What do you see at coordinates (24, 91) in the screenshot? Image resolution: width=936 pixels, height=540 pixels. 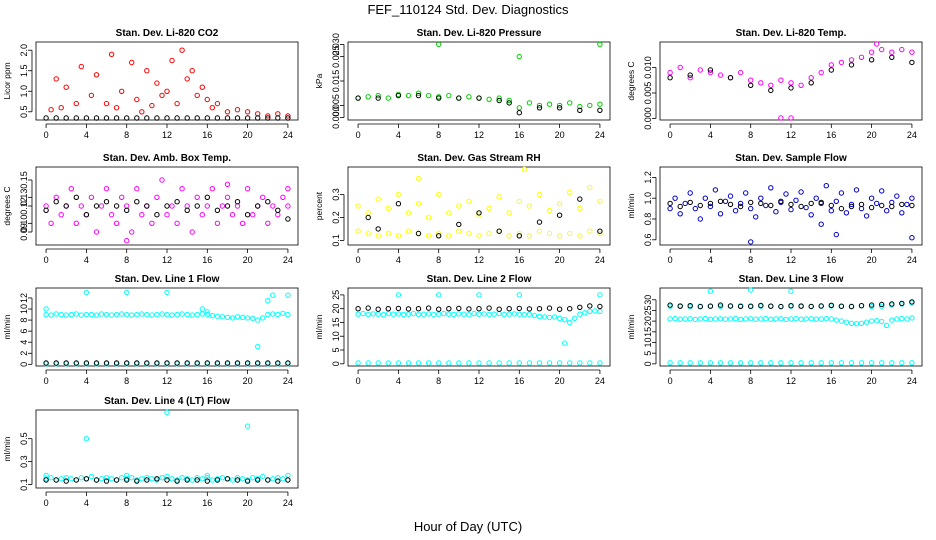 I see `y-tick-label: 1.0` at bounding box center [24, 91].